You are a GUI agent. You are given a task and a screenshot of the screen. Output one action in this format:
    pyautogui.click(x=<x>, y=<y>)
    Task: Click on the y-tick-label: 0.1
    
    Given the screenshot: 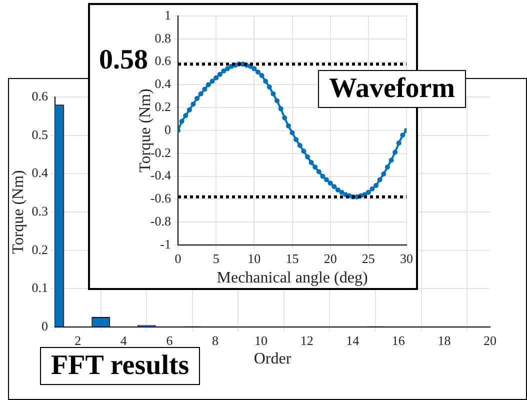 What is the action you would take?
    pyautogui.click(x=40, y=288)
    